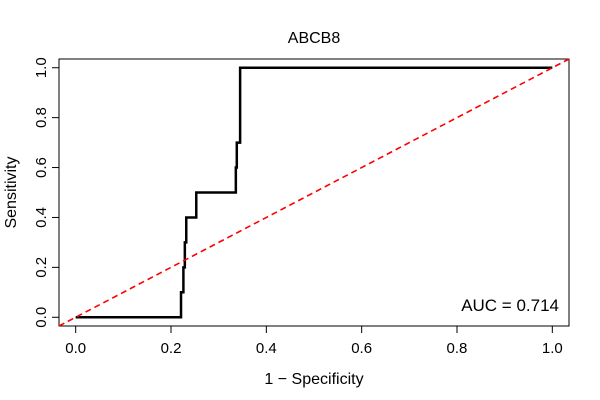 This screenshot has width=600, height=400. What do you see at coordinates (313, 379) in the screenshot?
I see `x-axis-label: 1 − Specificity` at bounding box center [313, 379].